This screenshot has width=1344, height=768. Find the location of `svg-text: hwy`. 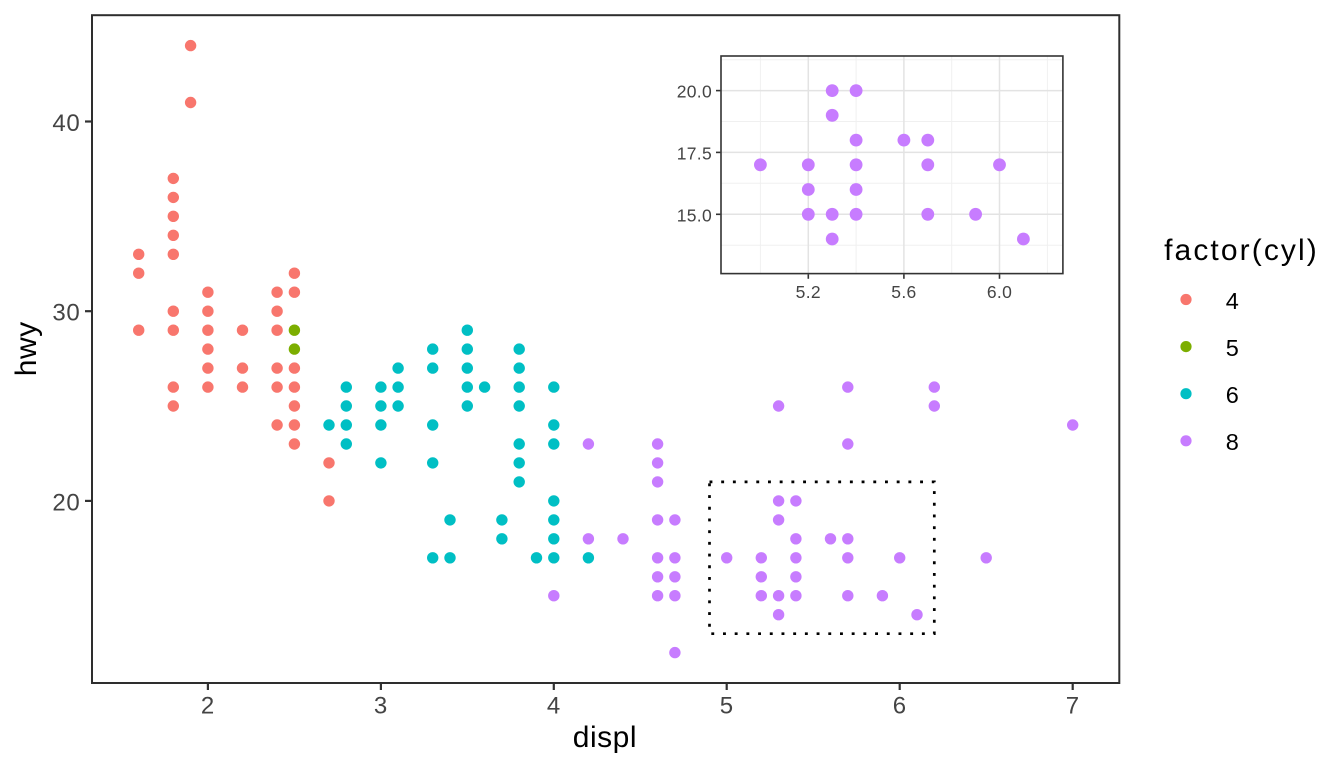

svg-text: hwy is located at coordinates (26, 348).